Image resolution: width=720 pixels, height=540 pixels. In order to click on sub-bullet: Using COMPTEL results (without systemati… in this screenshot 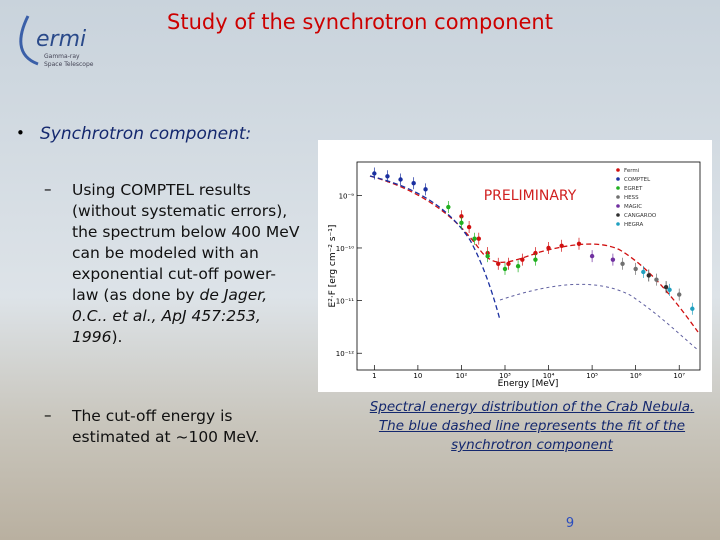, I will do `click(187, 264)`.